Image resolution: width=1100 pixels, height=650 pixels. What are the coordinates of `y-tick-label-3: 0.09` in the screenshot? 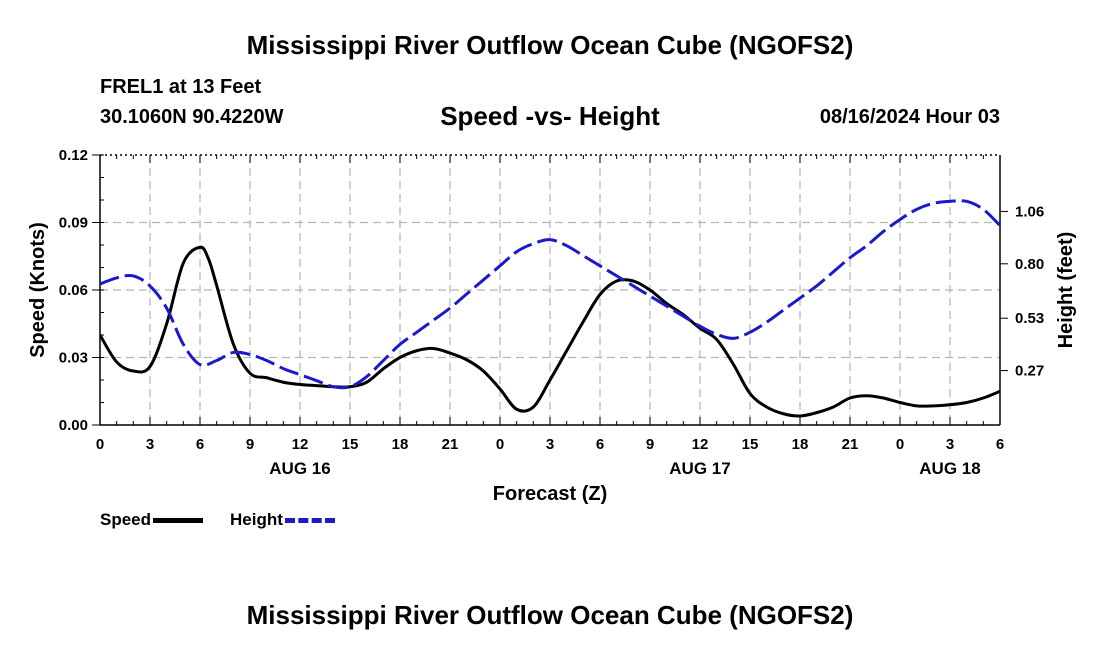 It's located at (73, 223).